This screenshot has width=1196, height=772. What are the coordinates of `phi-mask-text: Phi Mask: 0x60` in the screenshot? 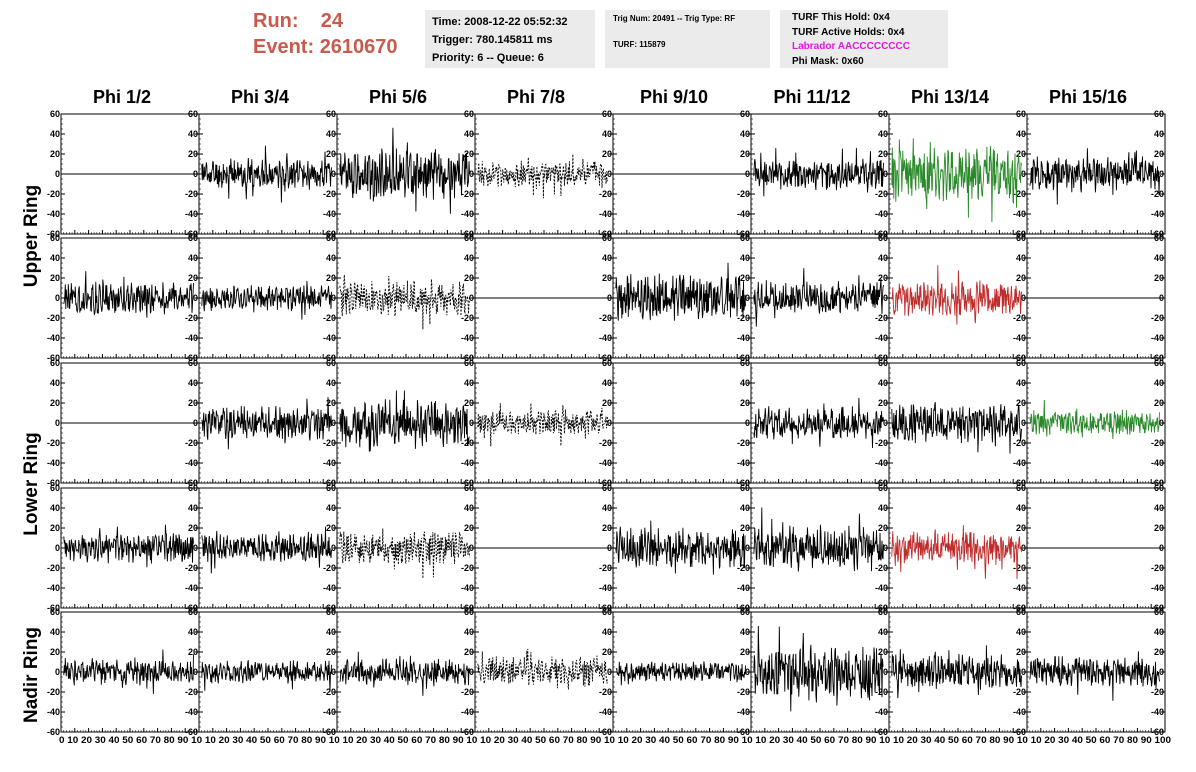 It's located at (828, 61).